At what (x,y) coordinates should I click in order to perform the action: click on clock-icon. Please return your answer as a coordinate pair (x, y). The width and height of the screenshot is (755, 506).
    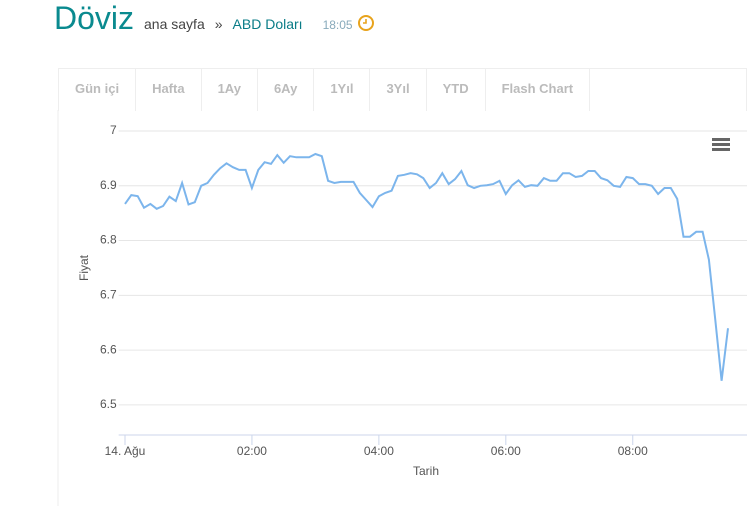
    Looking at the image, I should click on (365, 23).